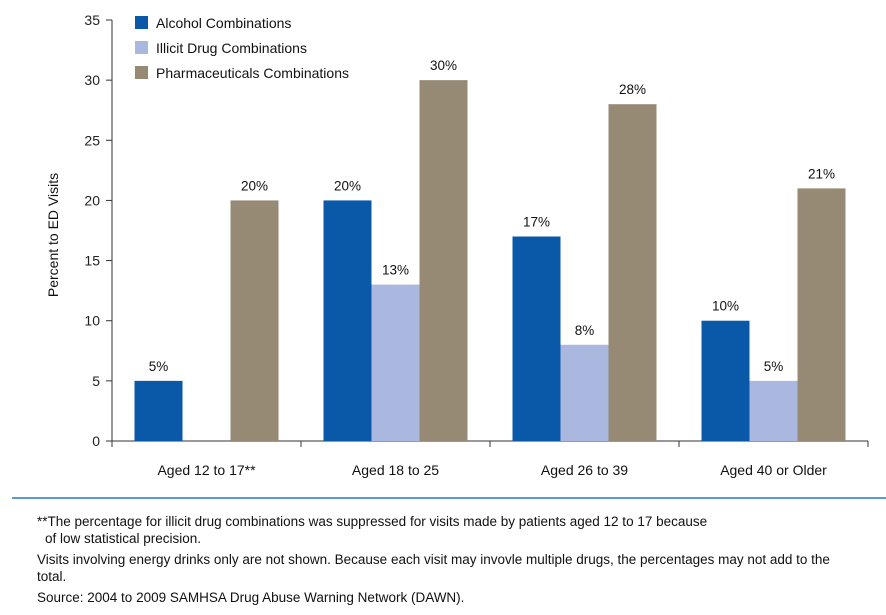 This screenshot has height=615, width=886. What do you see at coordinates (536, 222) in the screenshot?
I see `data-label: 17%` at bounding box center [536, 222].